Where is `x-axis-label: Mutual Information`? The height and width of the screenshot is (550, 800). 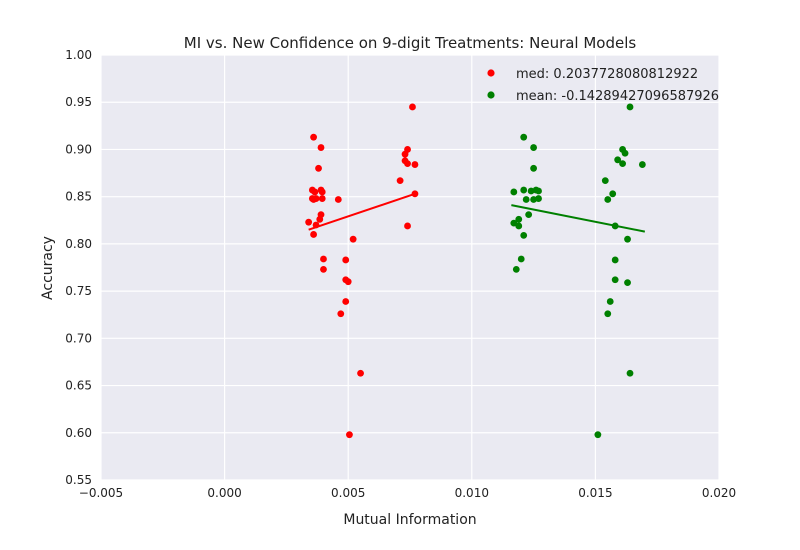 x-axis-label: Mutual Information is located at coordinates (409, 520).